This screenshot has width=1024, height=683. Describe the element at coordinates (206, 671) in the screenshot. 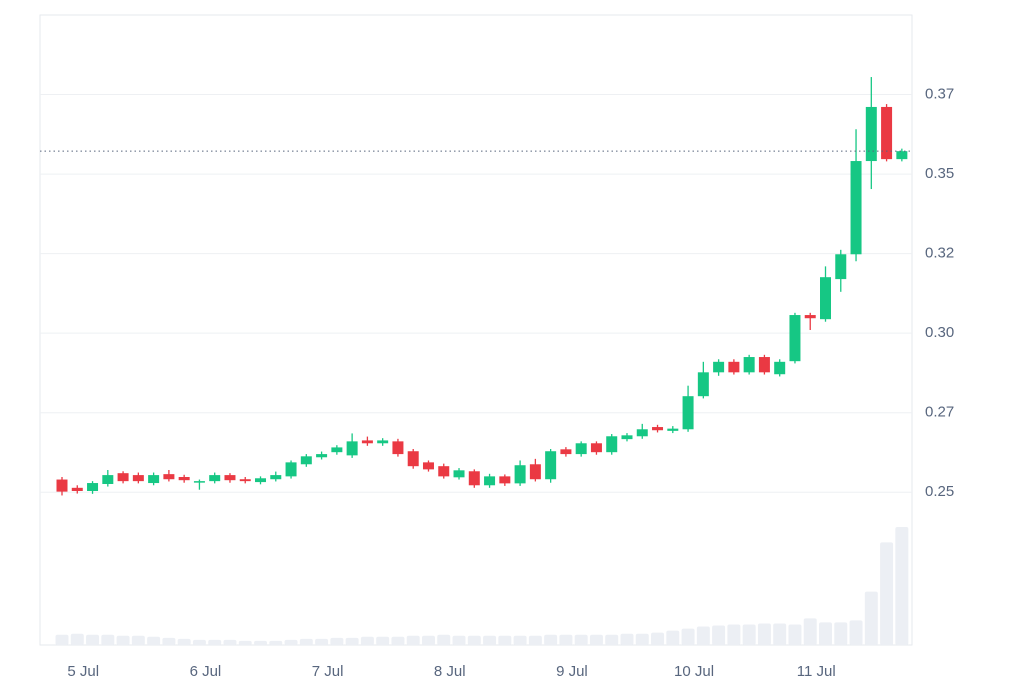

I see `x-tick-label: 6 Jul` at that location.